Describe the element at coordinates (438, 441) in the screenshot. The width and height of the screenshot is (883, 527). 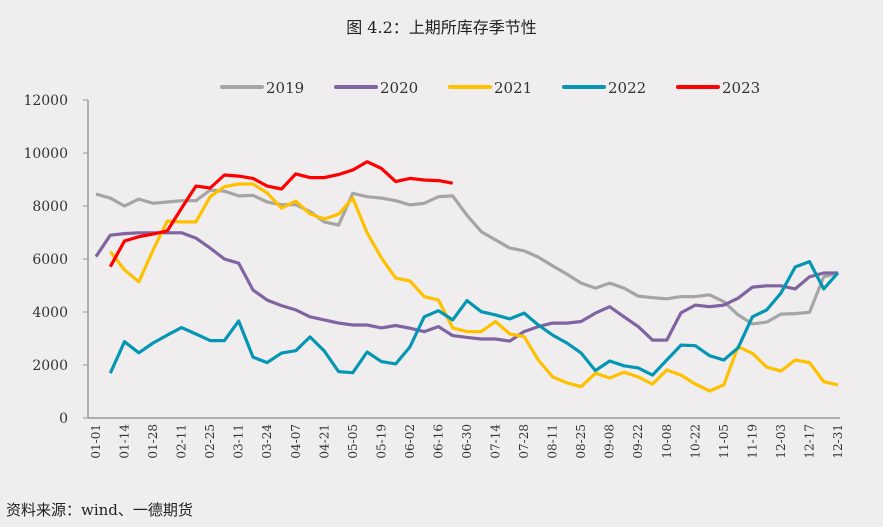
I see `x-tick-label: 06-16` at that location.